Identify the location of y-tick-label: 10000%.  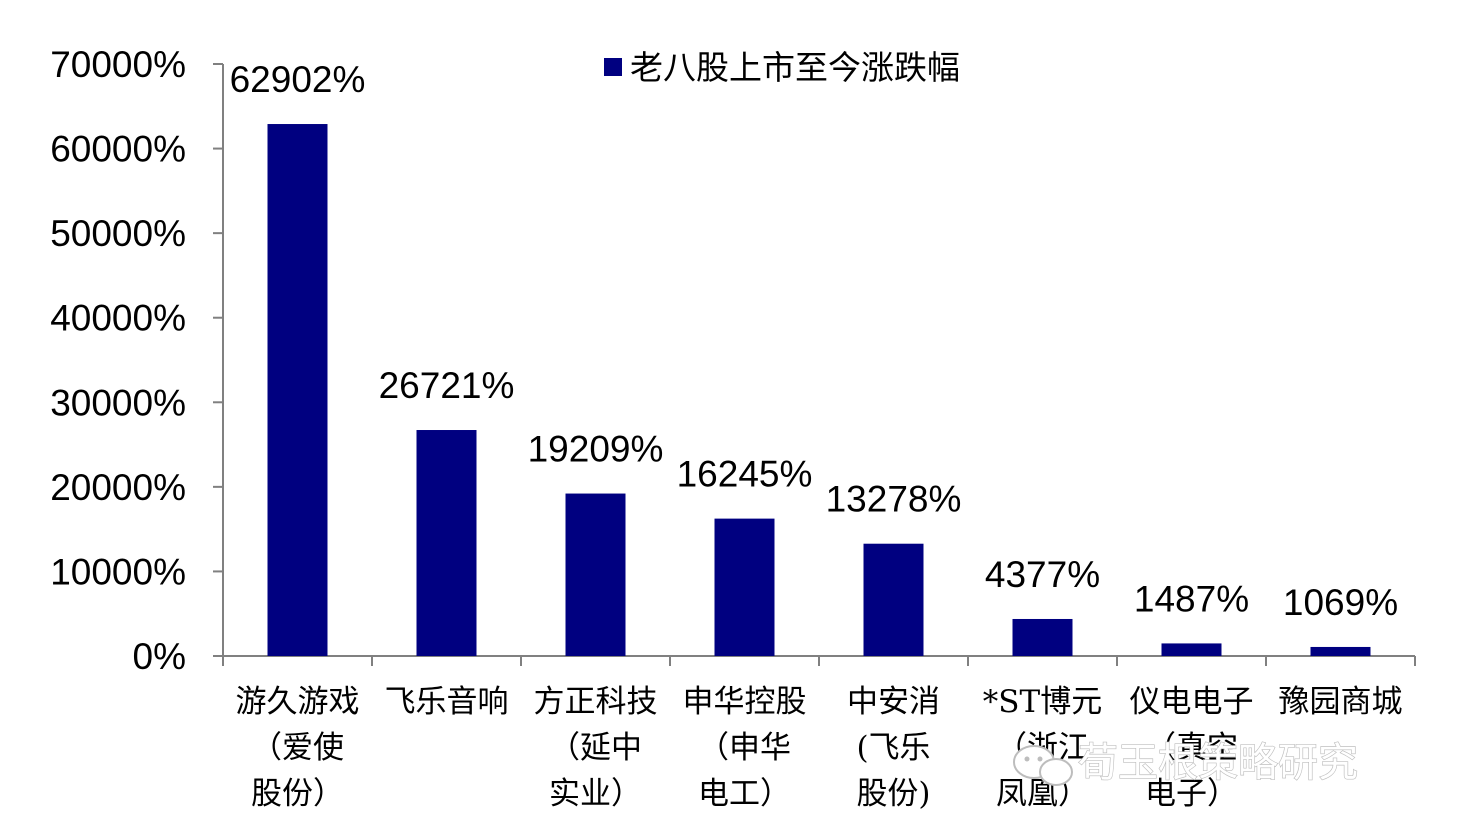
(118, 571).